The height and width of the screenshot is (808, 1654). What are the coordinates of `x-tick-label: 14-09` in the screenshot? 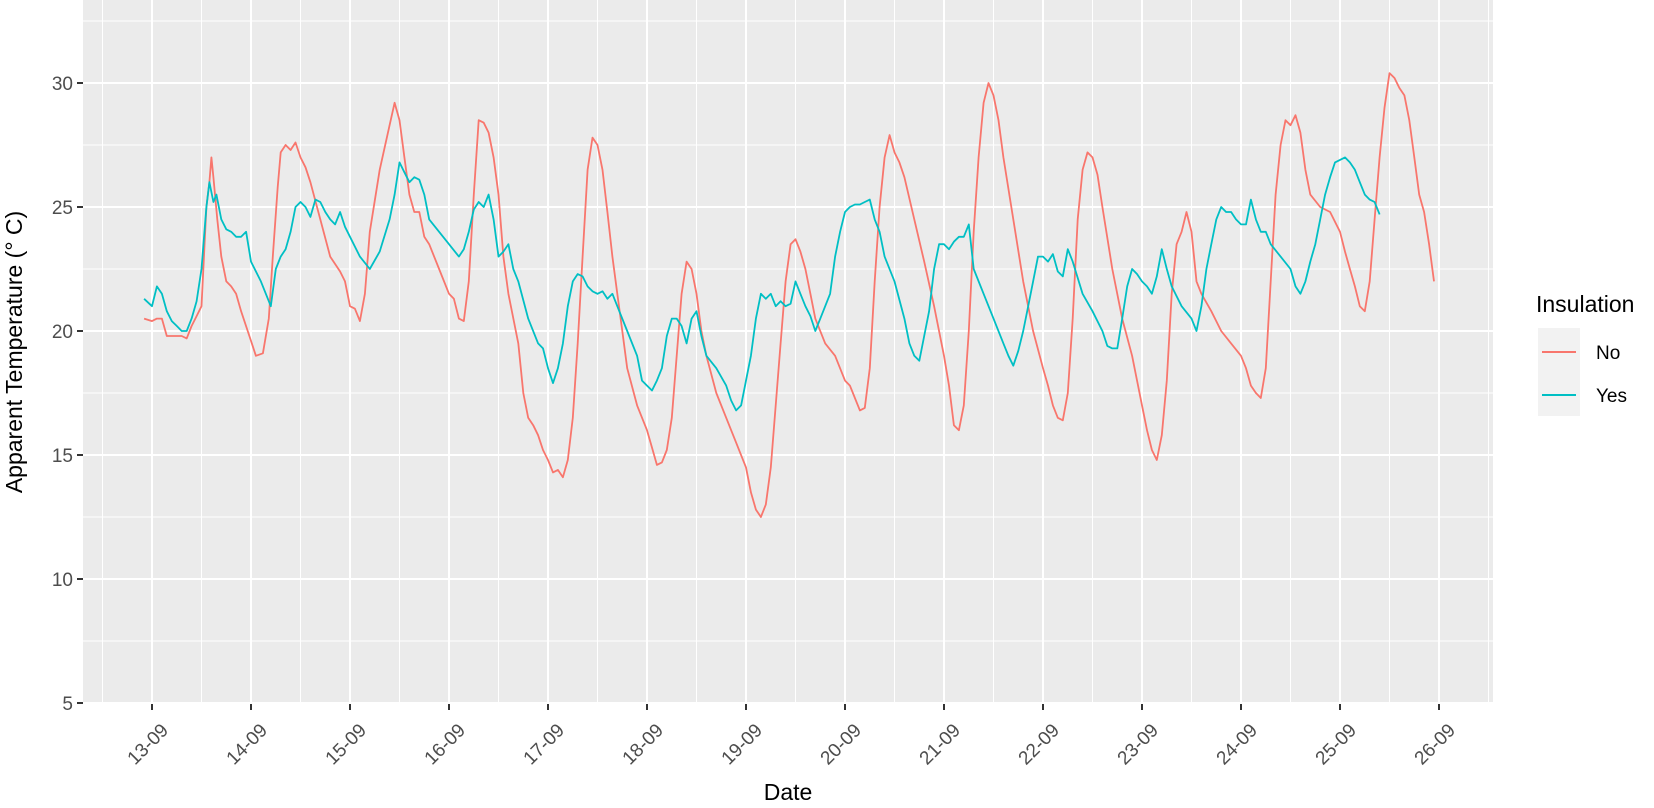 It's located at (247, 744).